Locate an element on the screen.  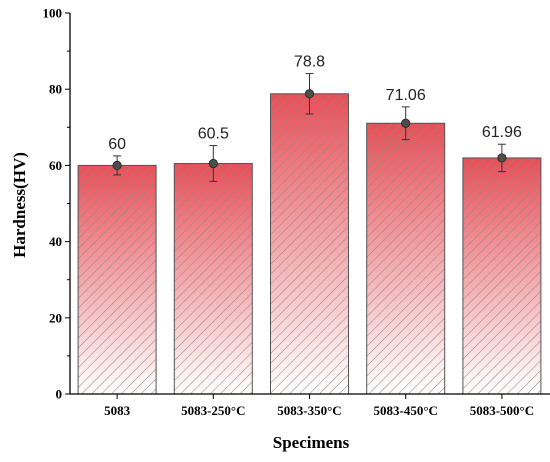
x-axis-title: Specimens is located at coordinates (311, 442).